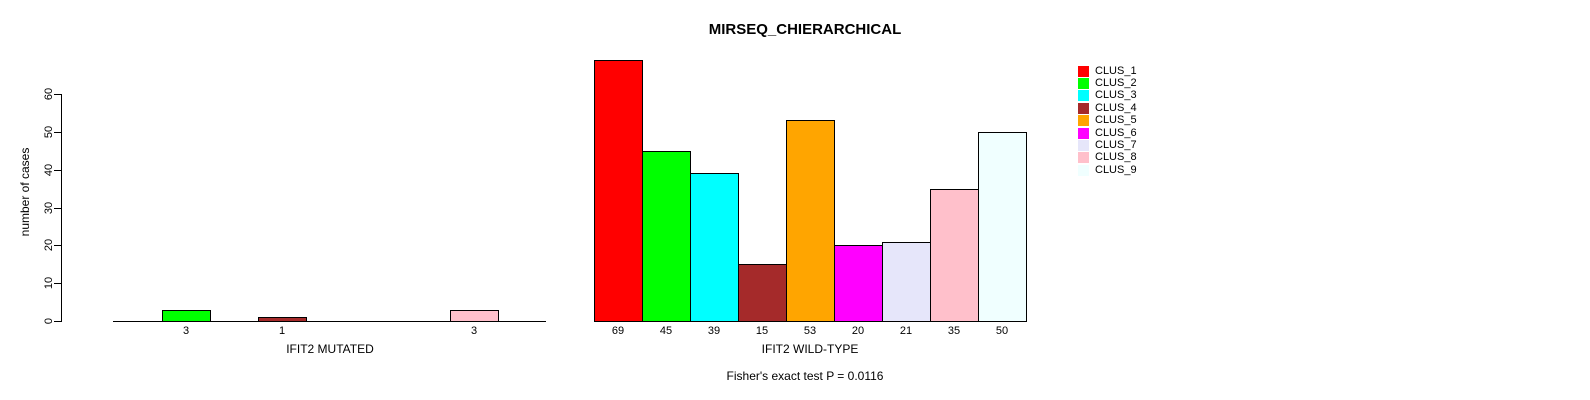 The width and height of the screenshot is (1590, 400). Describe the element at coordinates (1116, 169) in the screenshot. I see `legend-label: CLUS_9` at that location.